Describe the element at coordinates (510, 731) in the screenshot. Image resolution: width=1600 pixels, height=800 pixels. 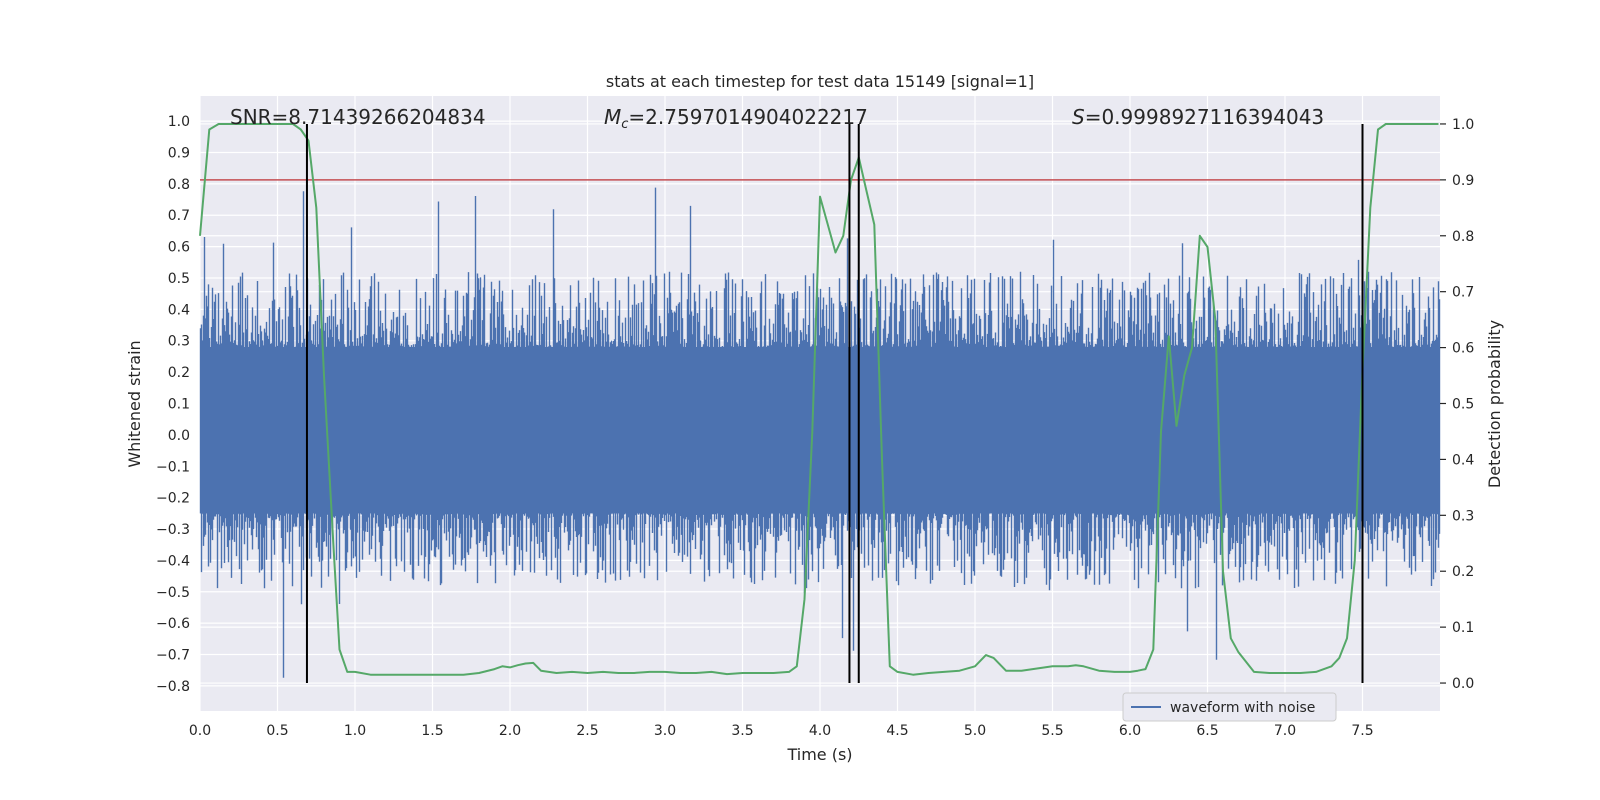
I see `x-tick-label: 2.0` at that location.